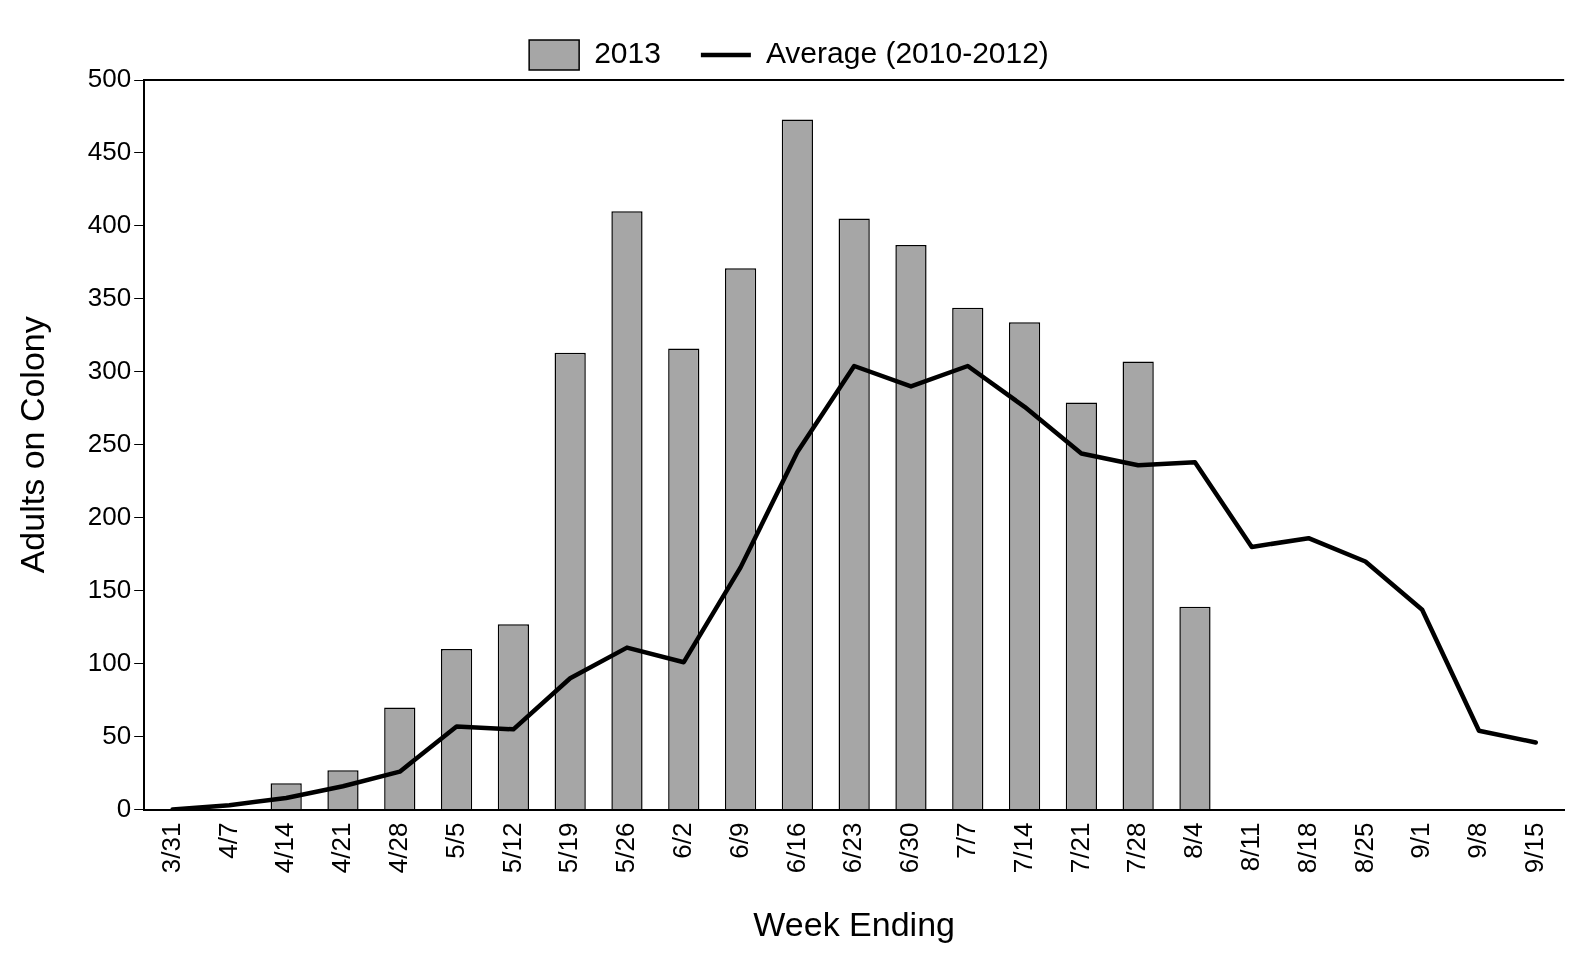 The width and height of the screenshot is (1570, 956). I want to click on x-tick-label: 9/15, so click(1533, 848).